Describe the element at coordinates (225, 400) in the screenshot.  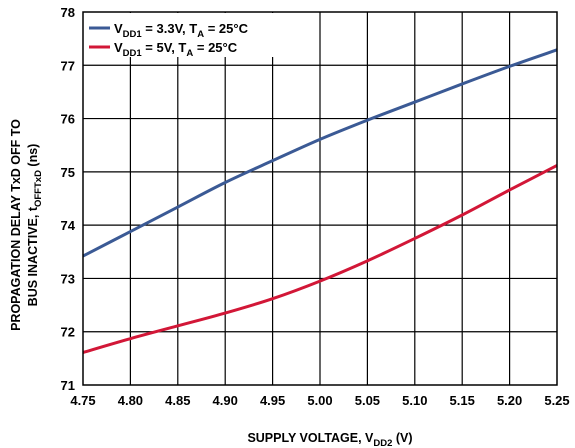
I see `x-tick-label: 4.90` at that location.